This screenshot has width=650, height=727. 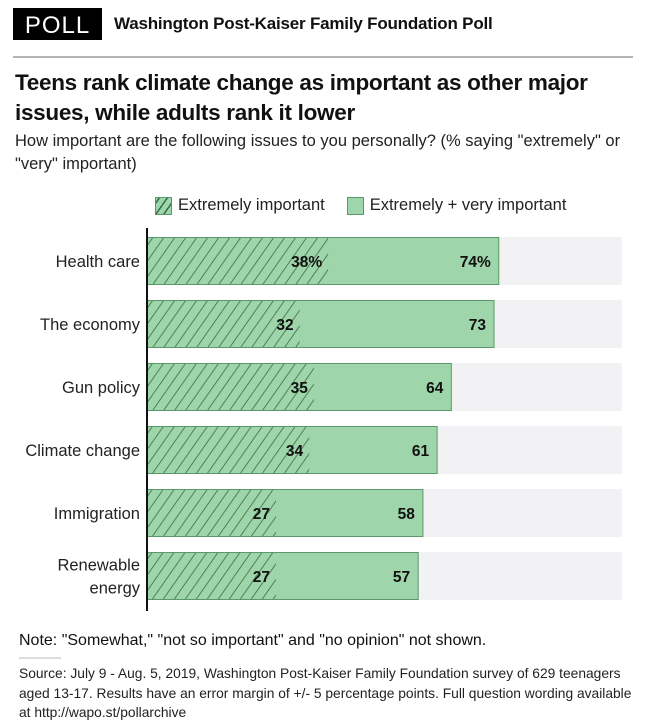 I want to click on source-divider, so click(x=40, y=658).